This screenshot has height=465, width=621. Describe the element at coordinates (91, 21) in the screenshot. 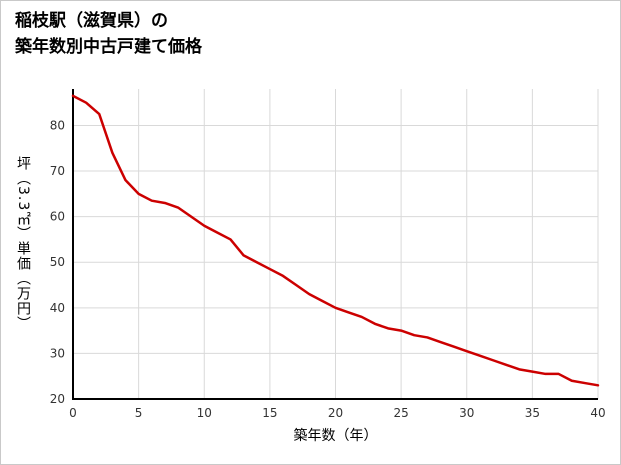

I see `chart-title-line1: 稲枝駅（滋賀県）の` at that location.